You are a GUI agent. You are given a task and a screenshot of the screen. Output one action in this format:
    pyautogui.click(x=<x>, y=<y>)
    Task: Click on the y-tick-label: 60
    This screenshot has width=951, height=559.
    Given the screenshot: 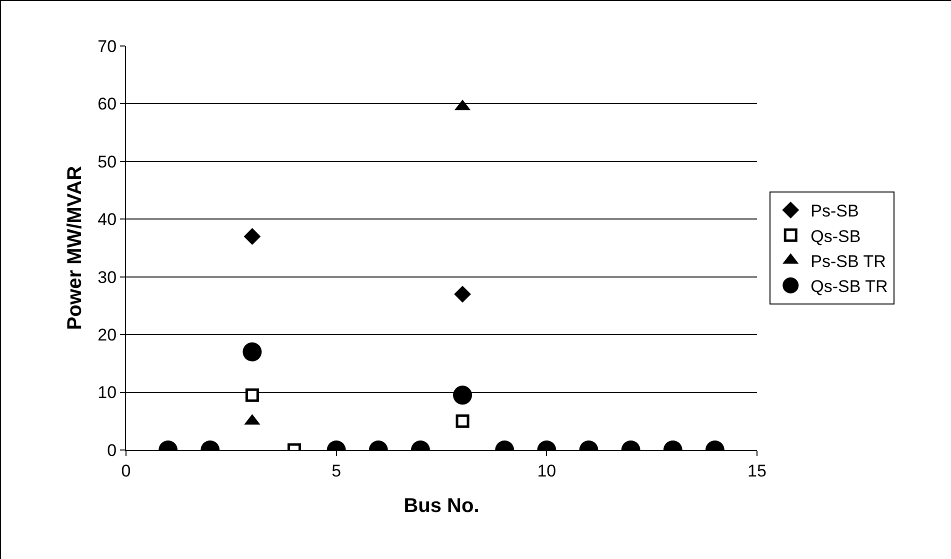 What is the action you would take?
    pyautogui.click(x=107, y=104)
    